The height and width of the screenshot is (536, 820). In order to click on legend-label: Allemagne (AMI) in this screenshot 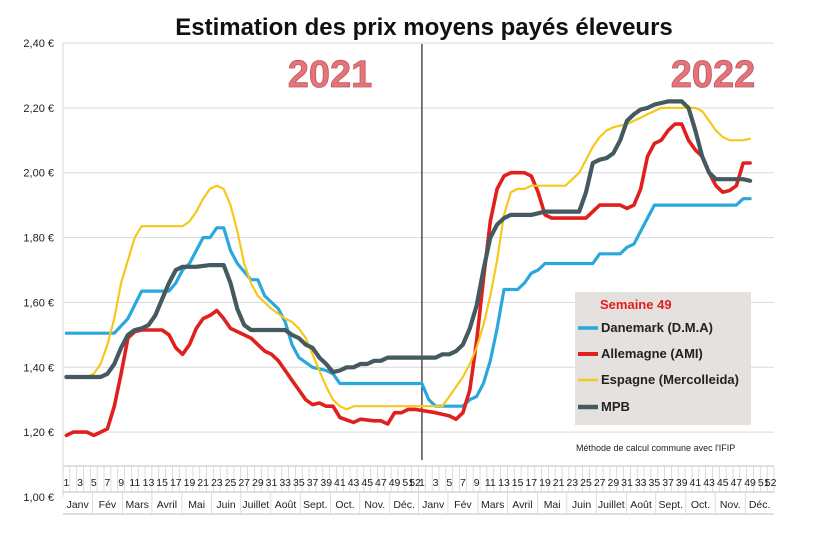, I will do `click(652, 353)`.